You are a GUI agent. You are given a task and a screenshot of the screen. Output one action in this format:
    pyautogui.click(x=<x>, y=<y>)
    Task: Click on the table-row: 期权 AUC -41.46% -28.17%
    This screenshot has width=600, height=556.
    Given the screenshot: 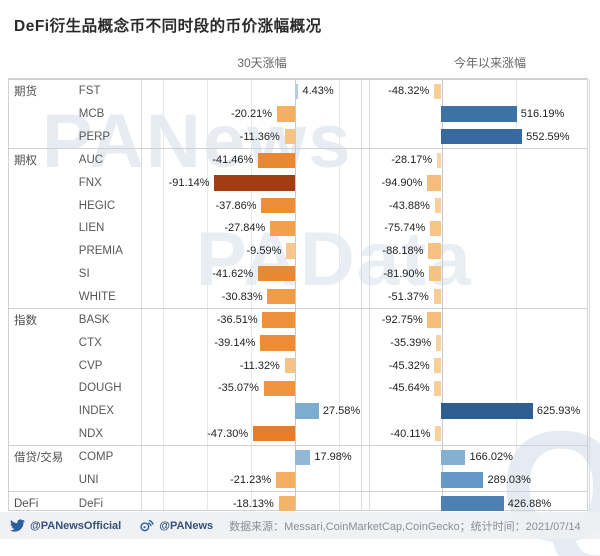 What is the action you would take?
    pyautogui.click(x=298, y=160)
    